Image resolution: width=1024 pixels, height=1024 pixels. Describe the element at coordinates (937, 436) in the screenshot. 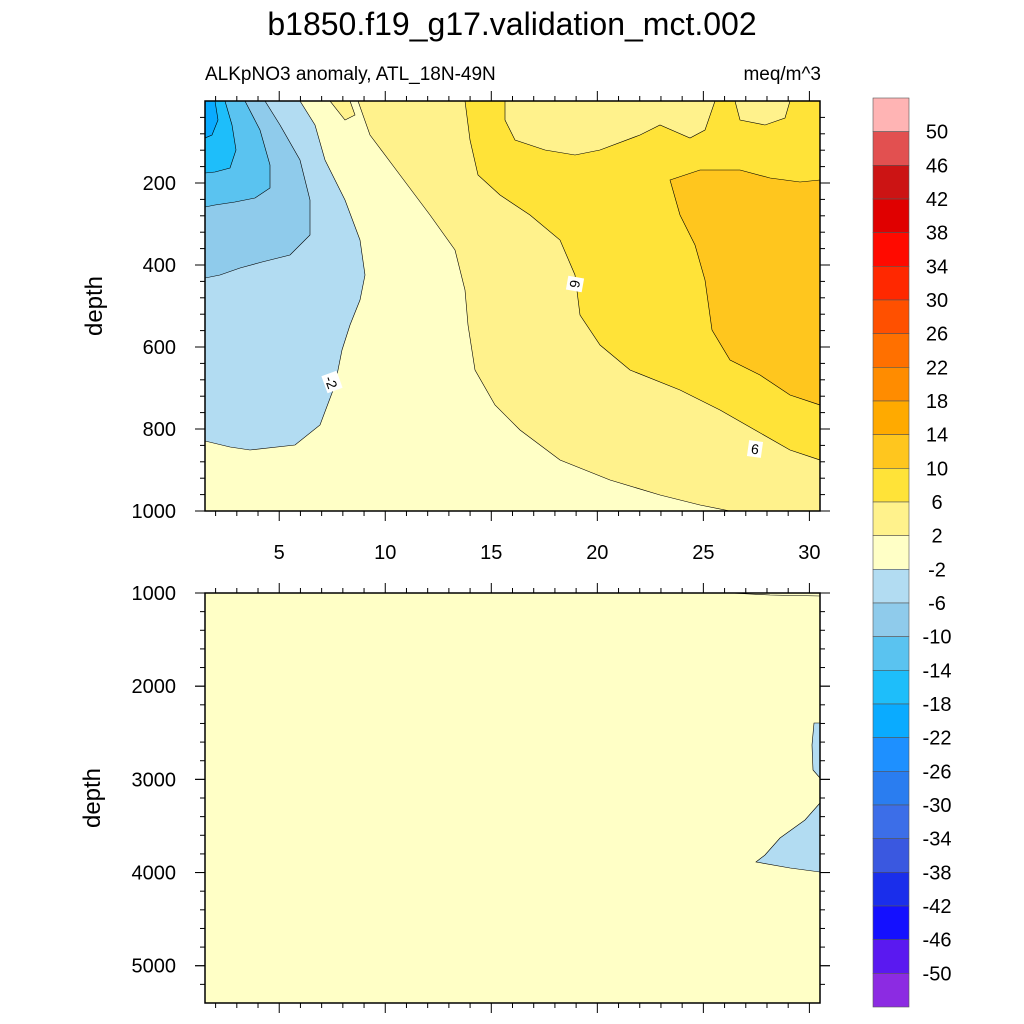

I see `colorbar-label: 14` at that location.